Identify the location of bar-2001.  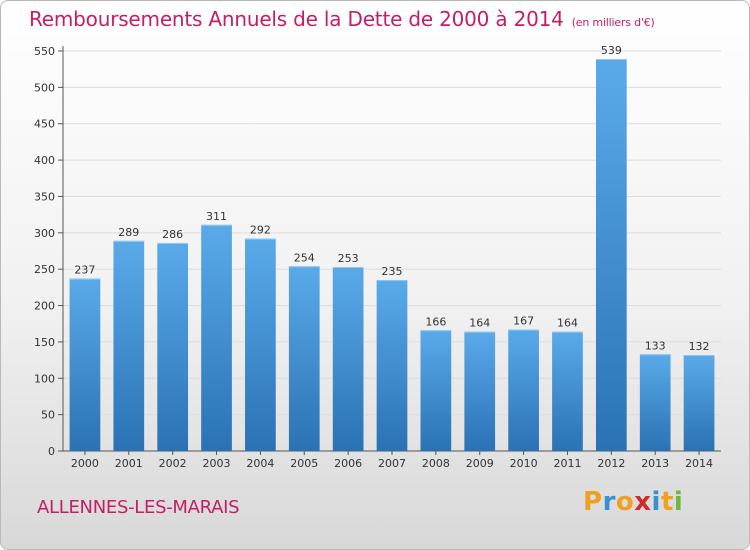
(129, 345).